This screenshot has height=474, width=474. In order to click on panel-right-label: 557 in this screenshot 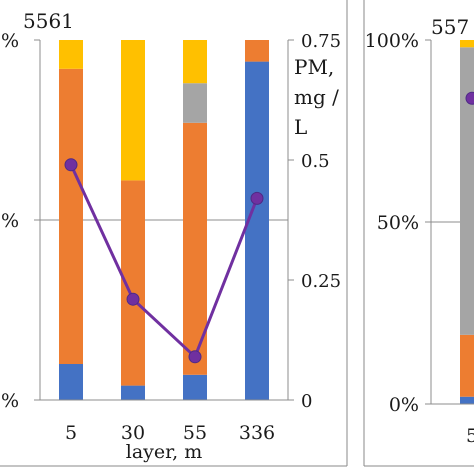, I will do `click(450, 27)`.